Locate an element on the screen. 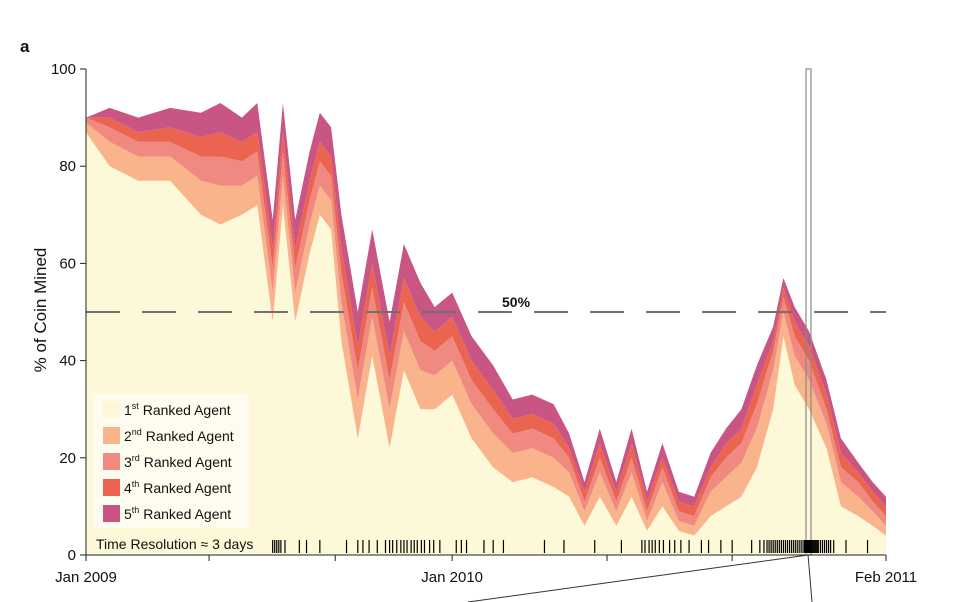 The height and width of the screenshot is (602, 962). y-tick-label: 0 is located at coordinates (72, 555).